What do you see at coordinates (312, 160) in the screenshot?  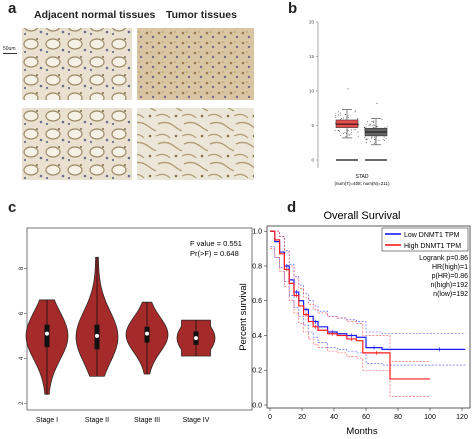 I see `panel-b-ytick-label: 0` at bounding box center [312, 160].